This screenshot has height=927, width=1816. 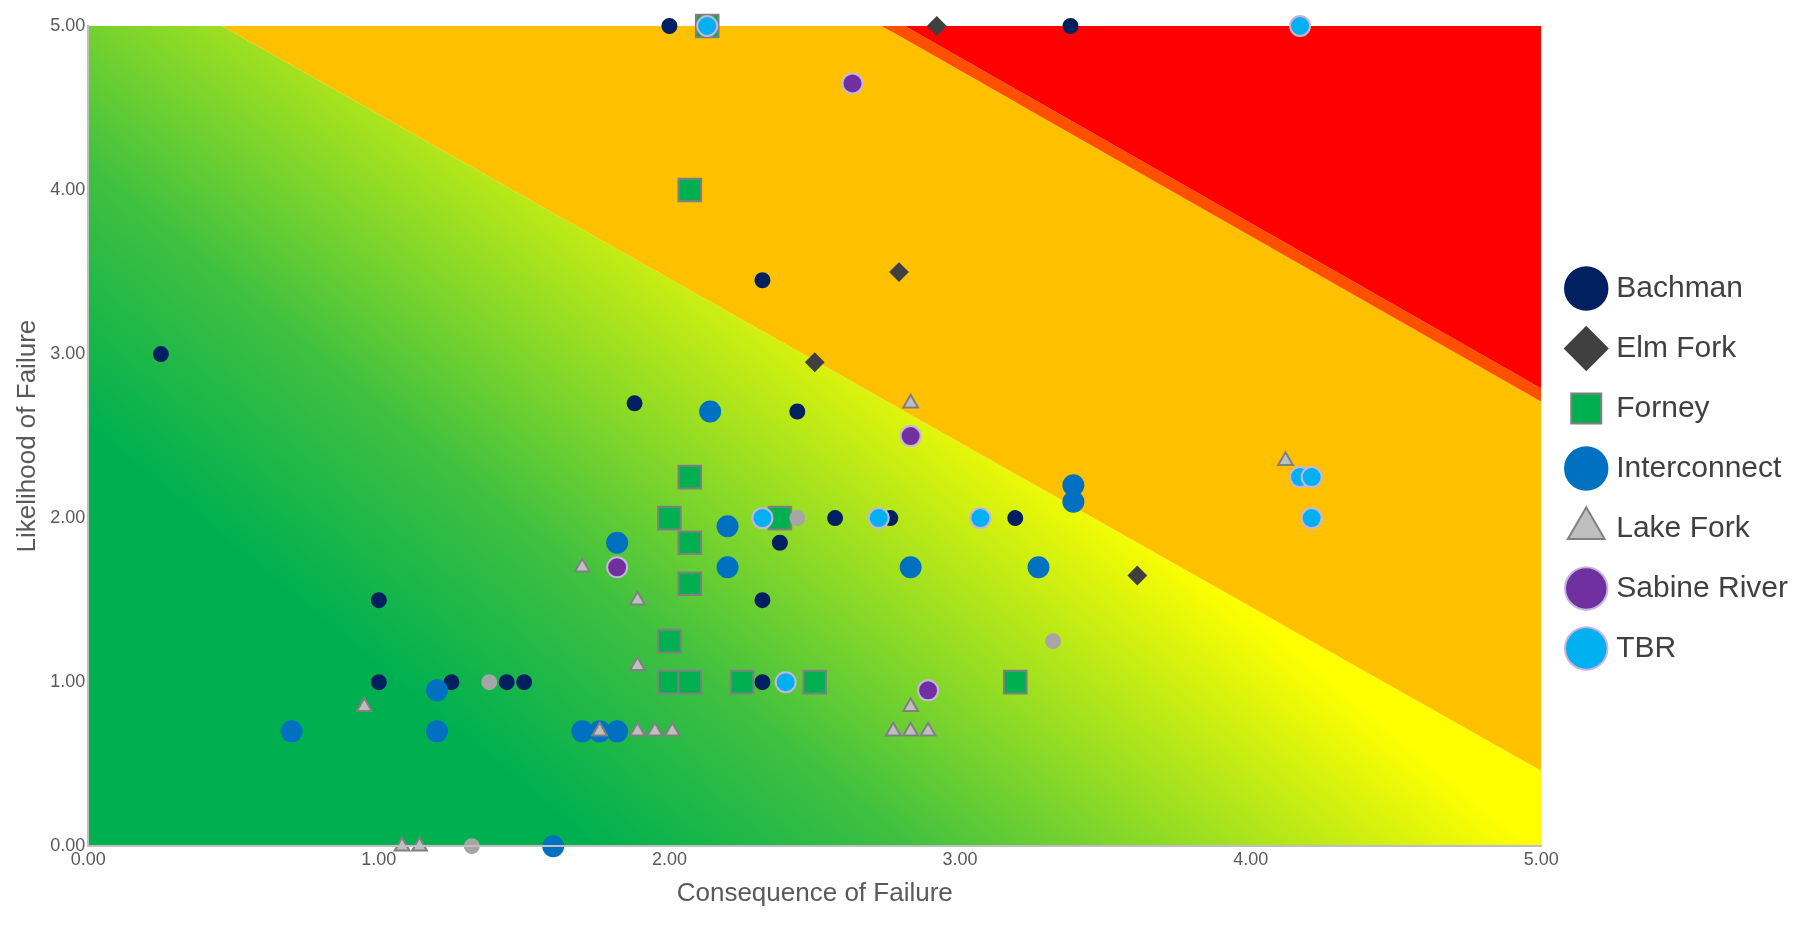 I want to click on x-axis-title: Consequence of Failure, so click(x=814, y=891).